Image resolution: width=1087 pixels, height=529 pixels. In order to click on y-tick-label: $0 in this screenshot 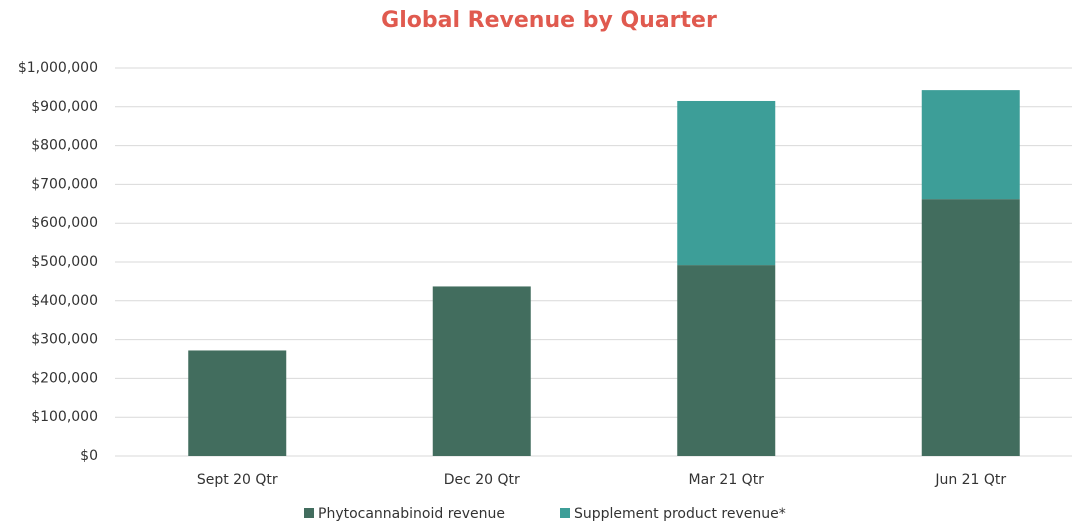, I will do `click(89, 456)`.